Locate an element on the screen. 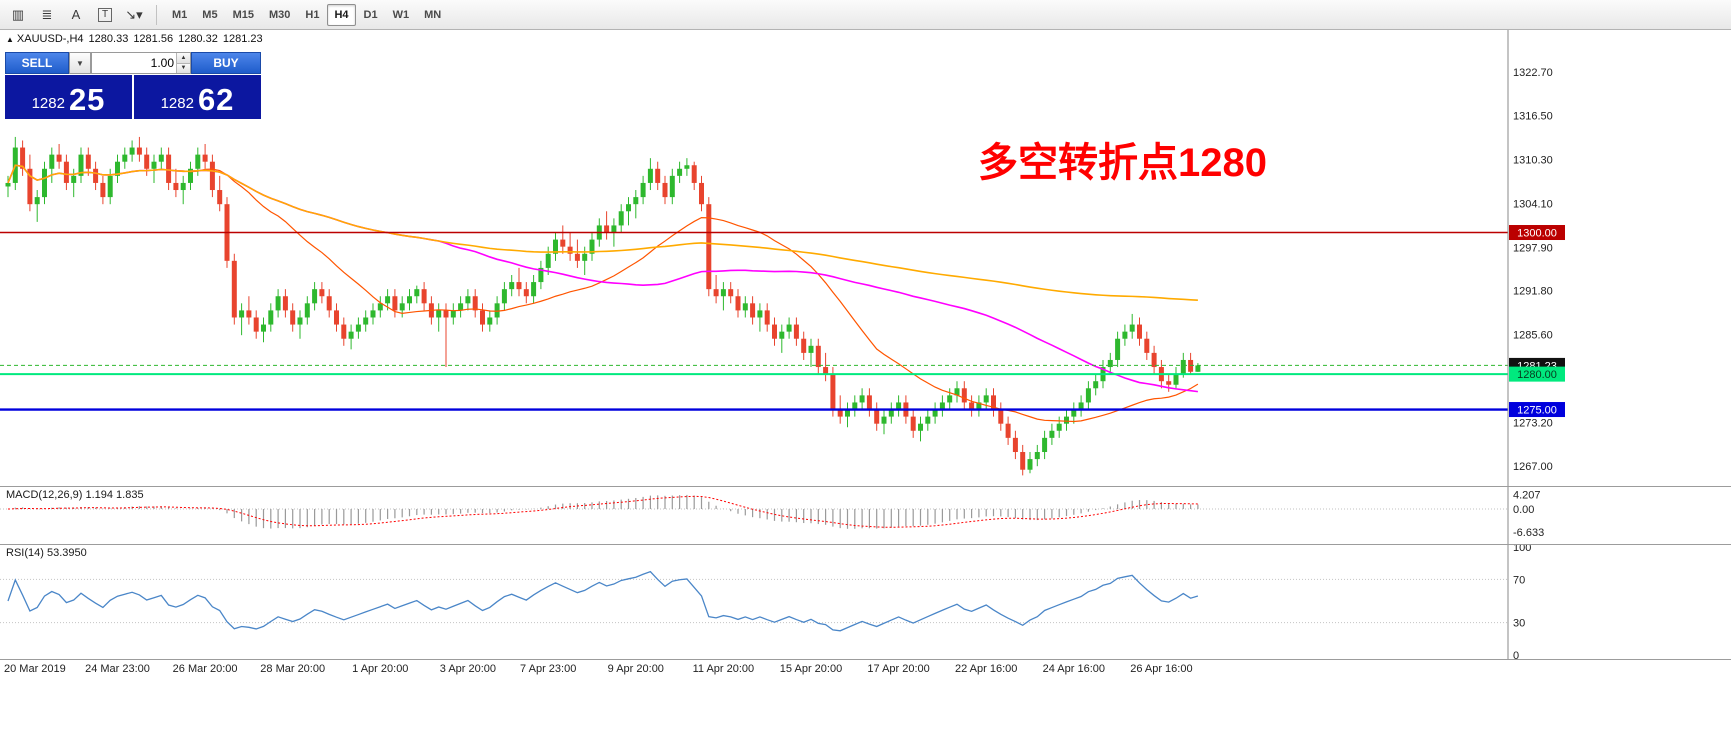 The image size is (1731, 754). macd-chart: 4.207 0.00 -6.633 is located at coordinates (865, 515).